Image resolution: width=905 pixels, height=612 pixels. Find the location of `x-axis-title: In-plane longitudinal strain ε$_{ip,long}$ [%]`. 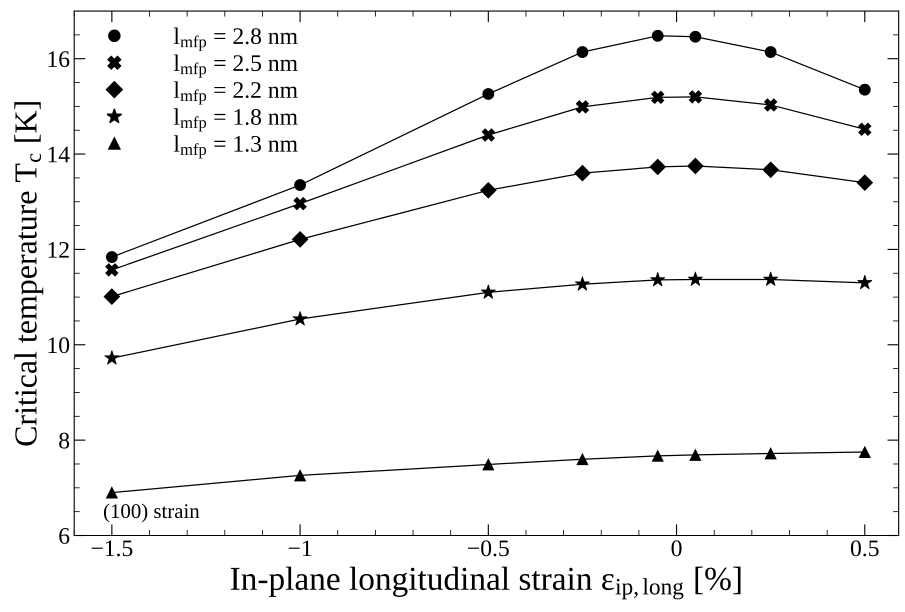

x-axis-title: In-plane longitudinal strain ε$_{ip,long}$ [%] is located at coordinates (485, 583).